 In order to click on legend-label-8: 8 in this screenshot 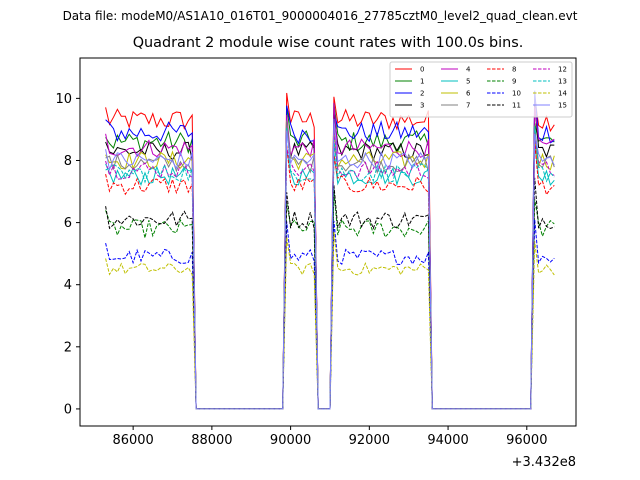, I will do `click(514, 70)`.